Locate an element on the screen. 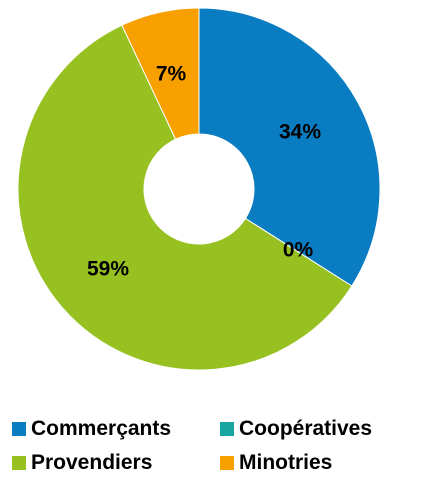 The height and width of the screenshot is (492, 428). slice-label-cooperatives: 0% is located at coordinates (298, 250).